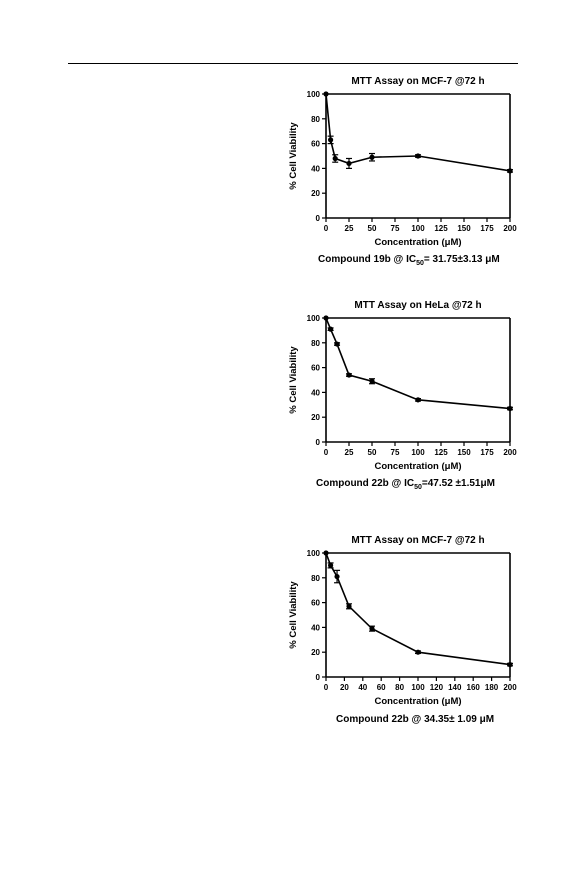 The image size is (585, 888). Describe the element at coordinates (362, 687) in the screenshot. I see `x-tick-label: 40` at that location.